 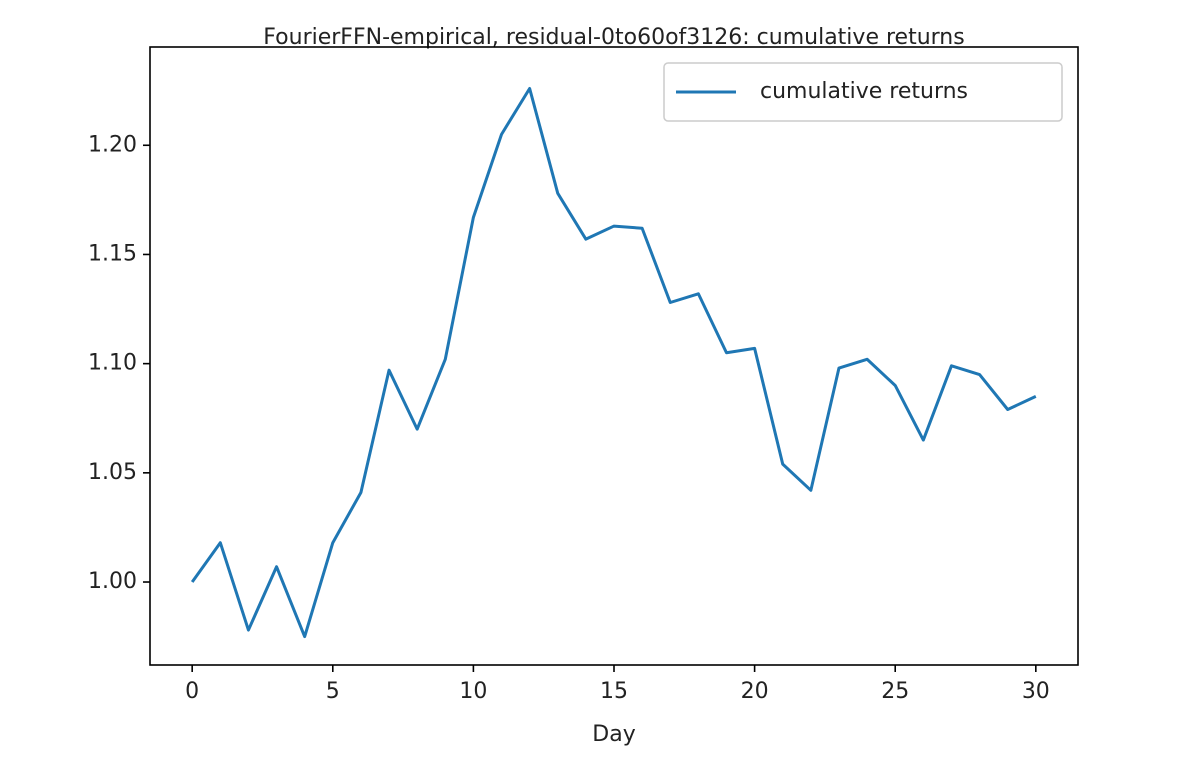 What do you see at coordinates (473, 691) in the screenshot?
I see `x-tick-label: 10` at bounding box center [473, 691].